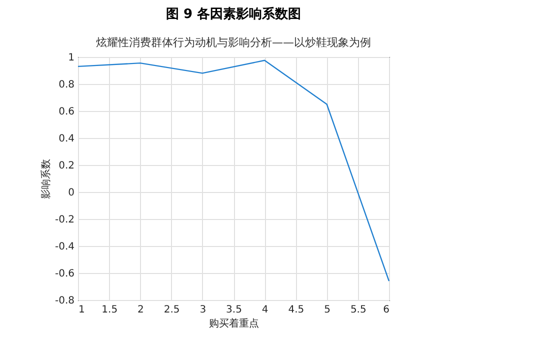  I want to click on y-tick-label: 0.8, so click(66, 85).